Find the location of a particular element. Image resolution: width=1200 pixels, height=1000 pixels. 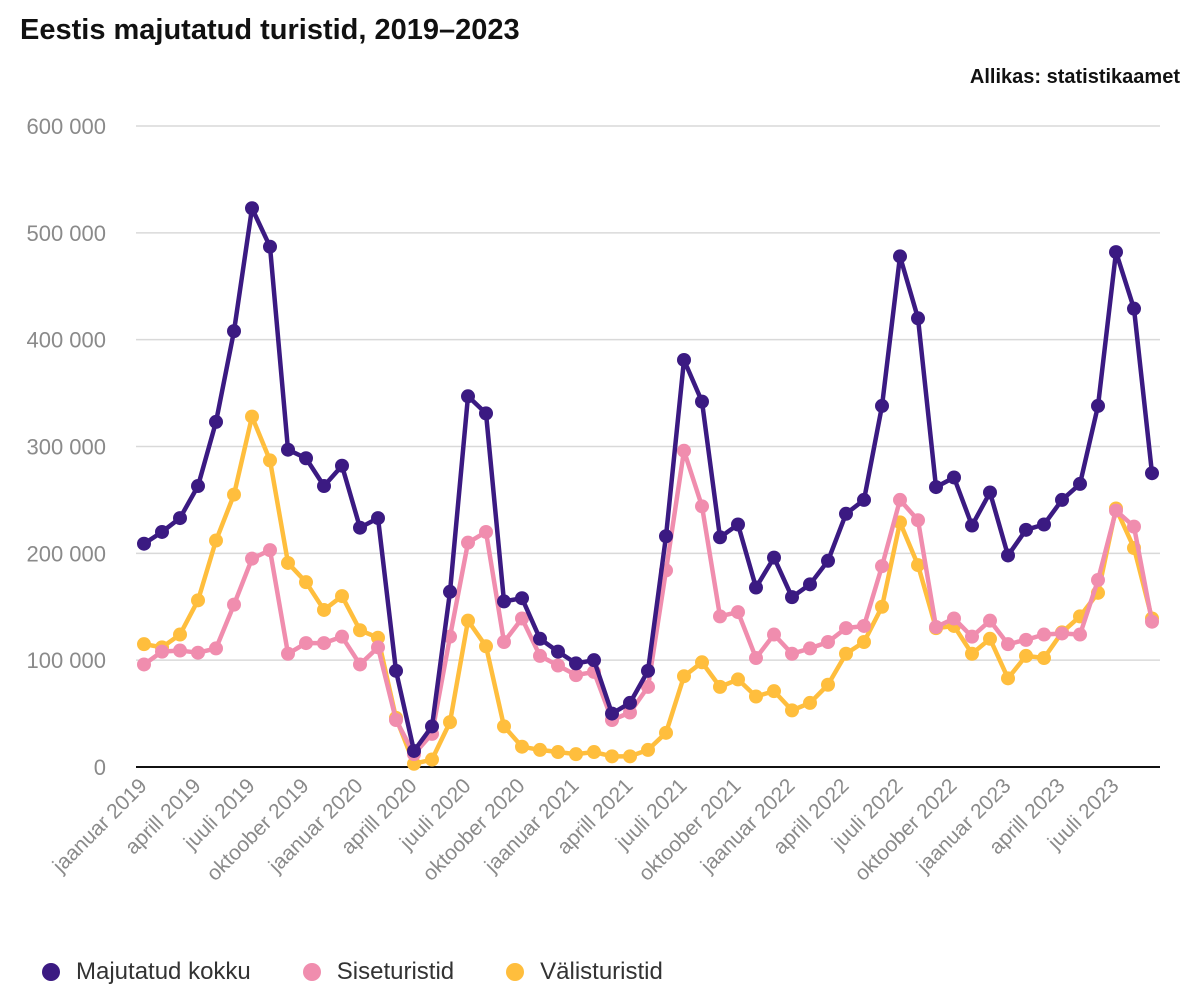

y-tick-label: 300 000 is located at coordinates (66, 447).